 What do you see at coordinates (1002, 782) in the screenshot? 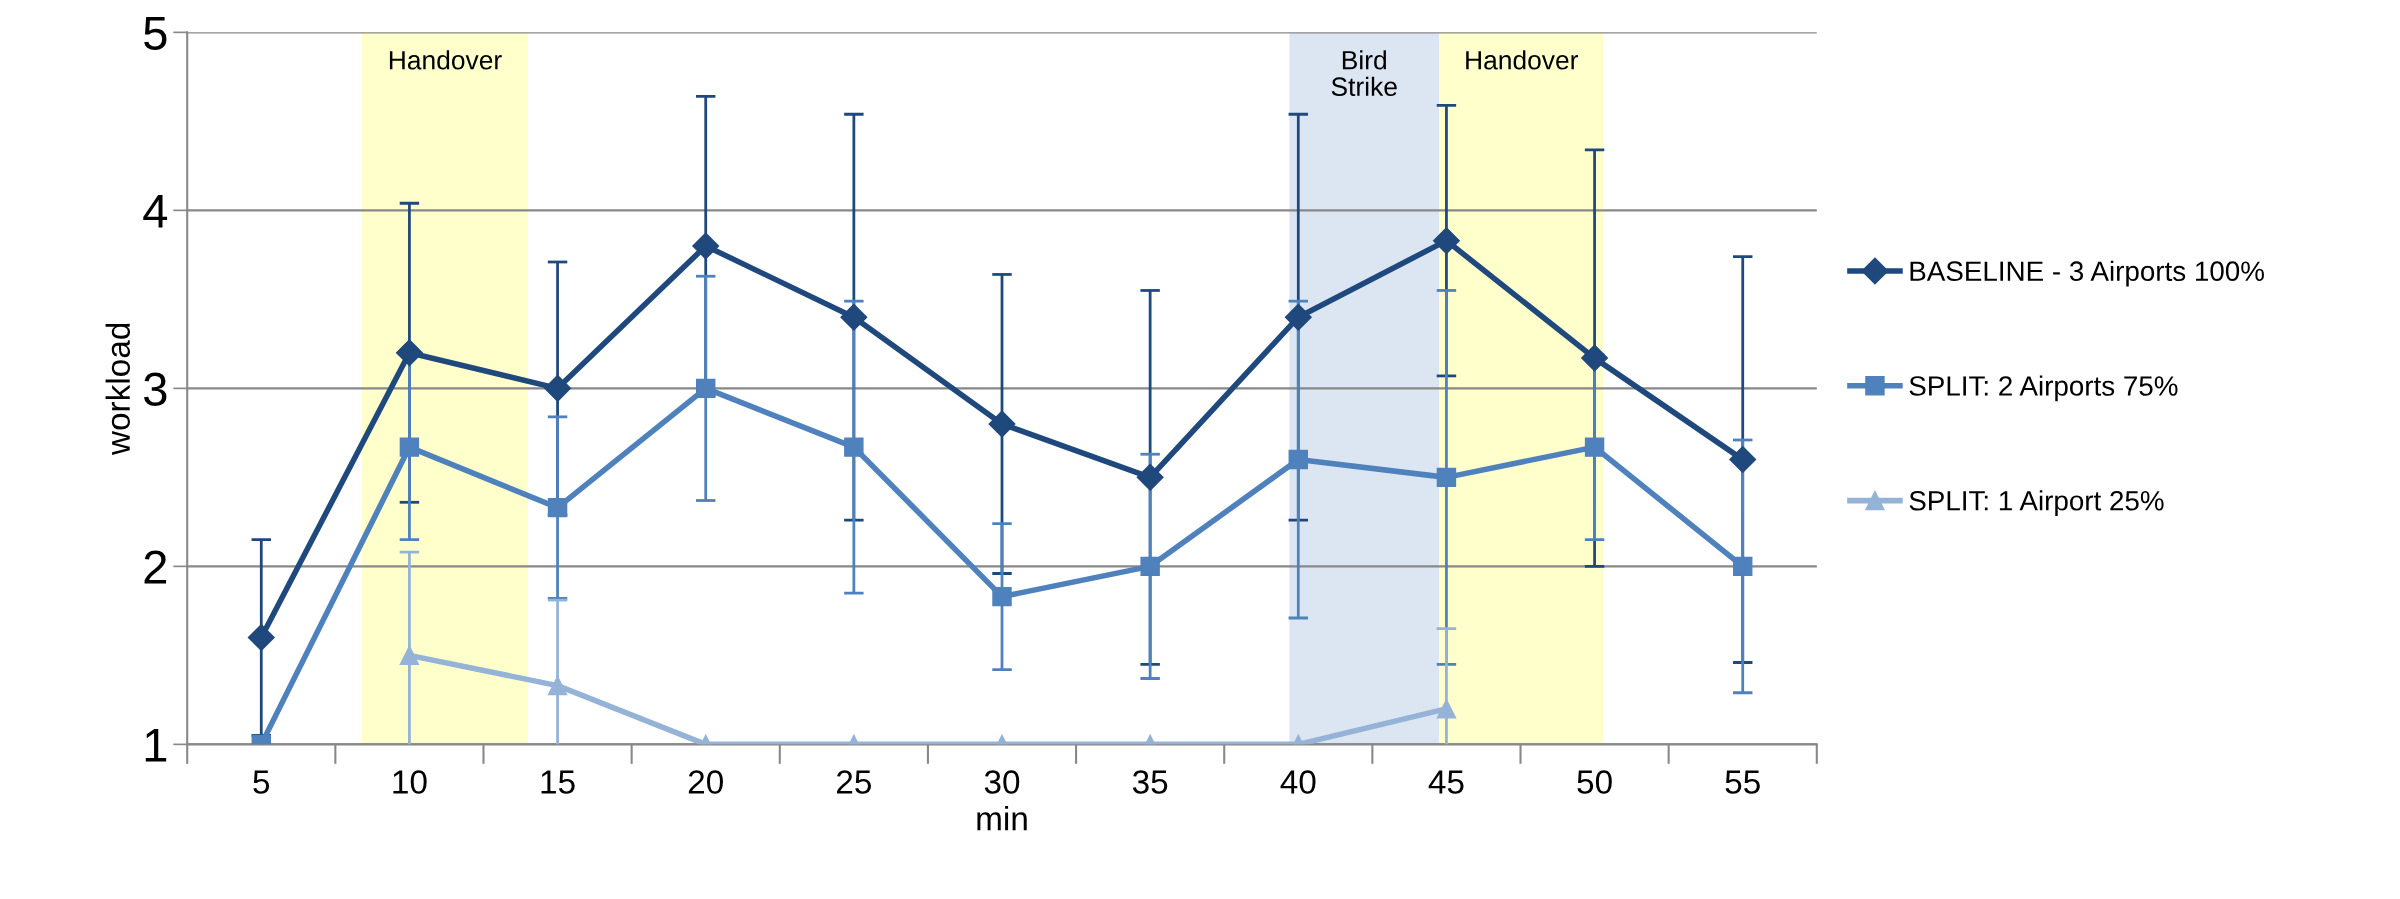
I see `x-tick-label: 30` at bounding box center [1002, 782].